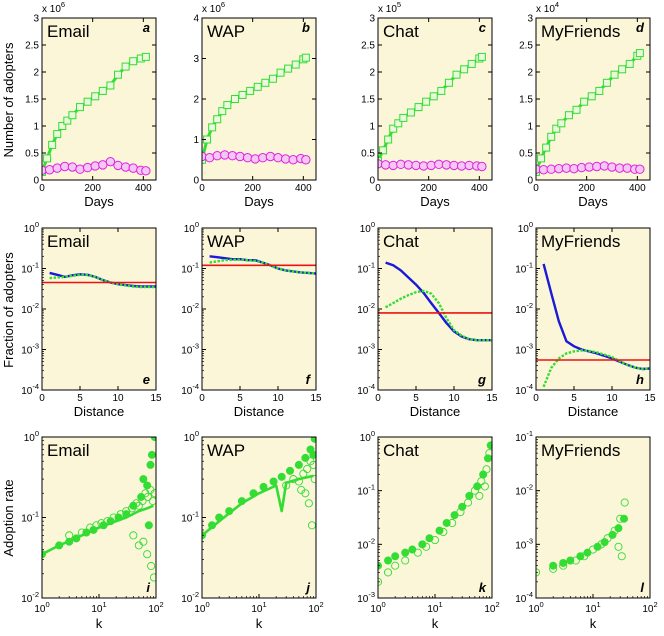 The height and width of the screenshot is (636, 664). What do you see at coordinates (491, 607) in the screenshot?
I see `x-tick-label-2: 10²` at bounding box center [491, 607].